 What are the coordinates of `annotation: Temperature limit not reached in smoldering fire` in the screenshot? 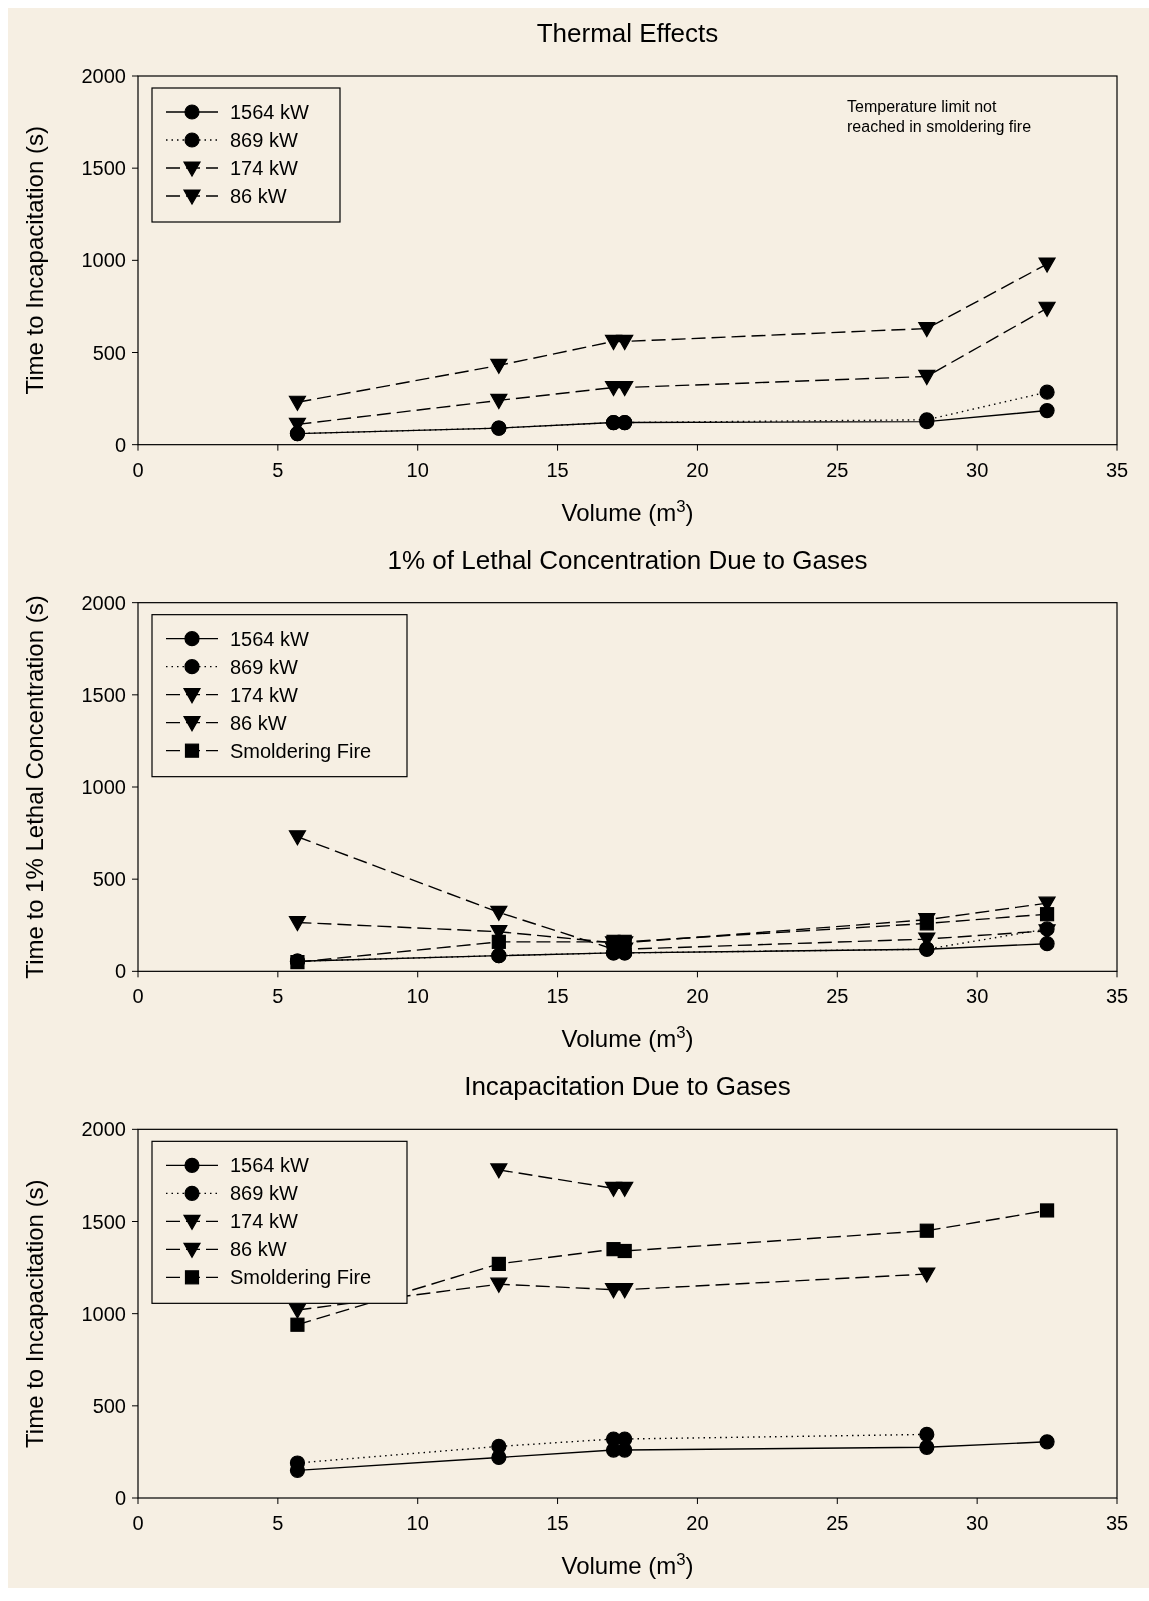 It's located at (939, 116).